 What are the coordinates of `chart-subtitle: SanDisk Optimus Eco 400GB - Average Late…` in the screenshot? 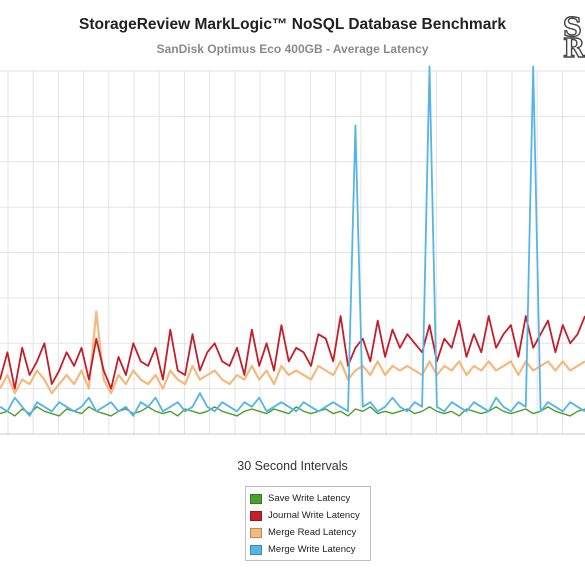 It's located at (292, 49).